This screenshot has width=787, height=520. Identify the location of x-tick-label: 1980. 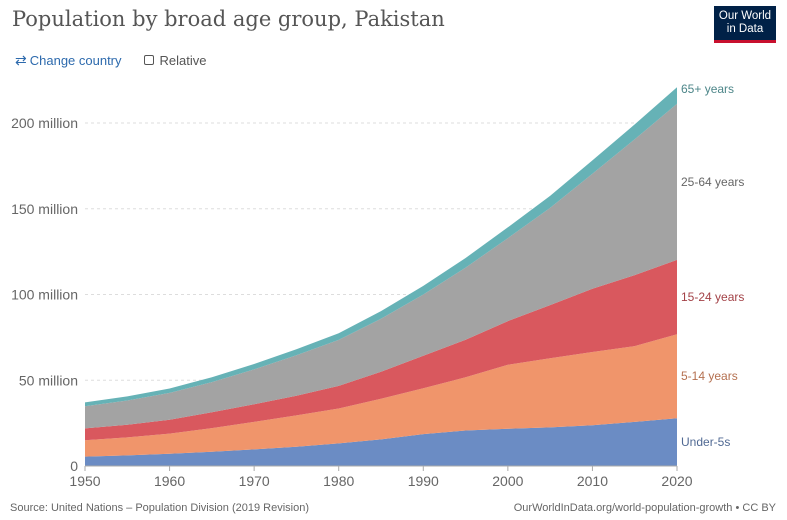
(338, 481).